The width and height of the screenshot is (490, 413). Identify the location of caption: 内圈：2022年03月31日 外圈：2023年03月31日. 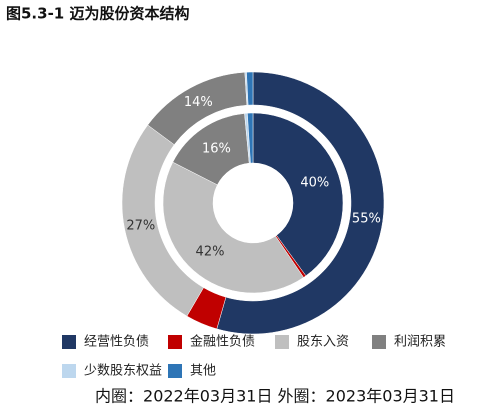
(275, 396).